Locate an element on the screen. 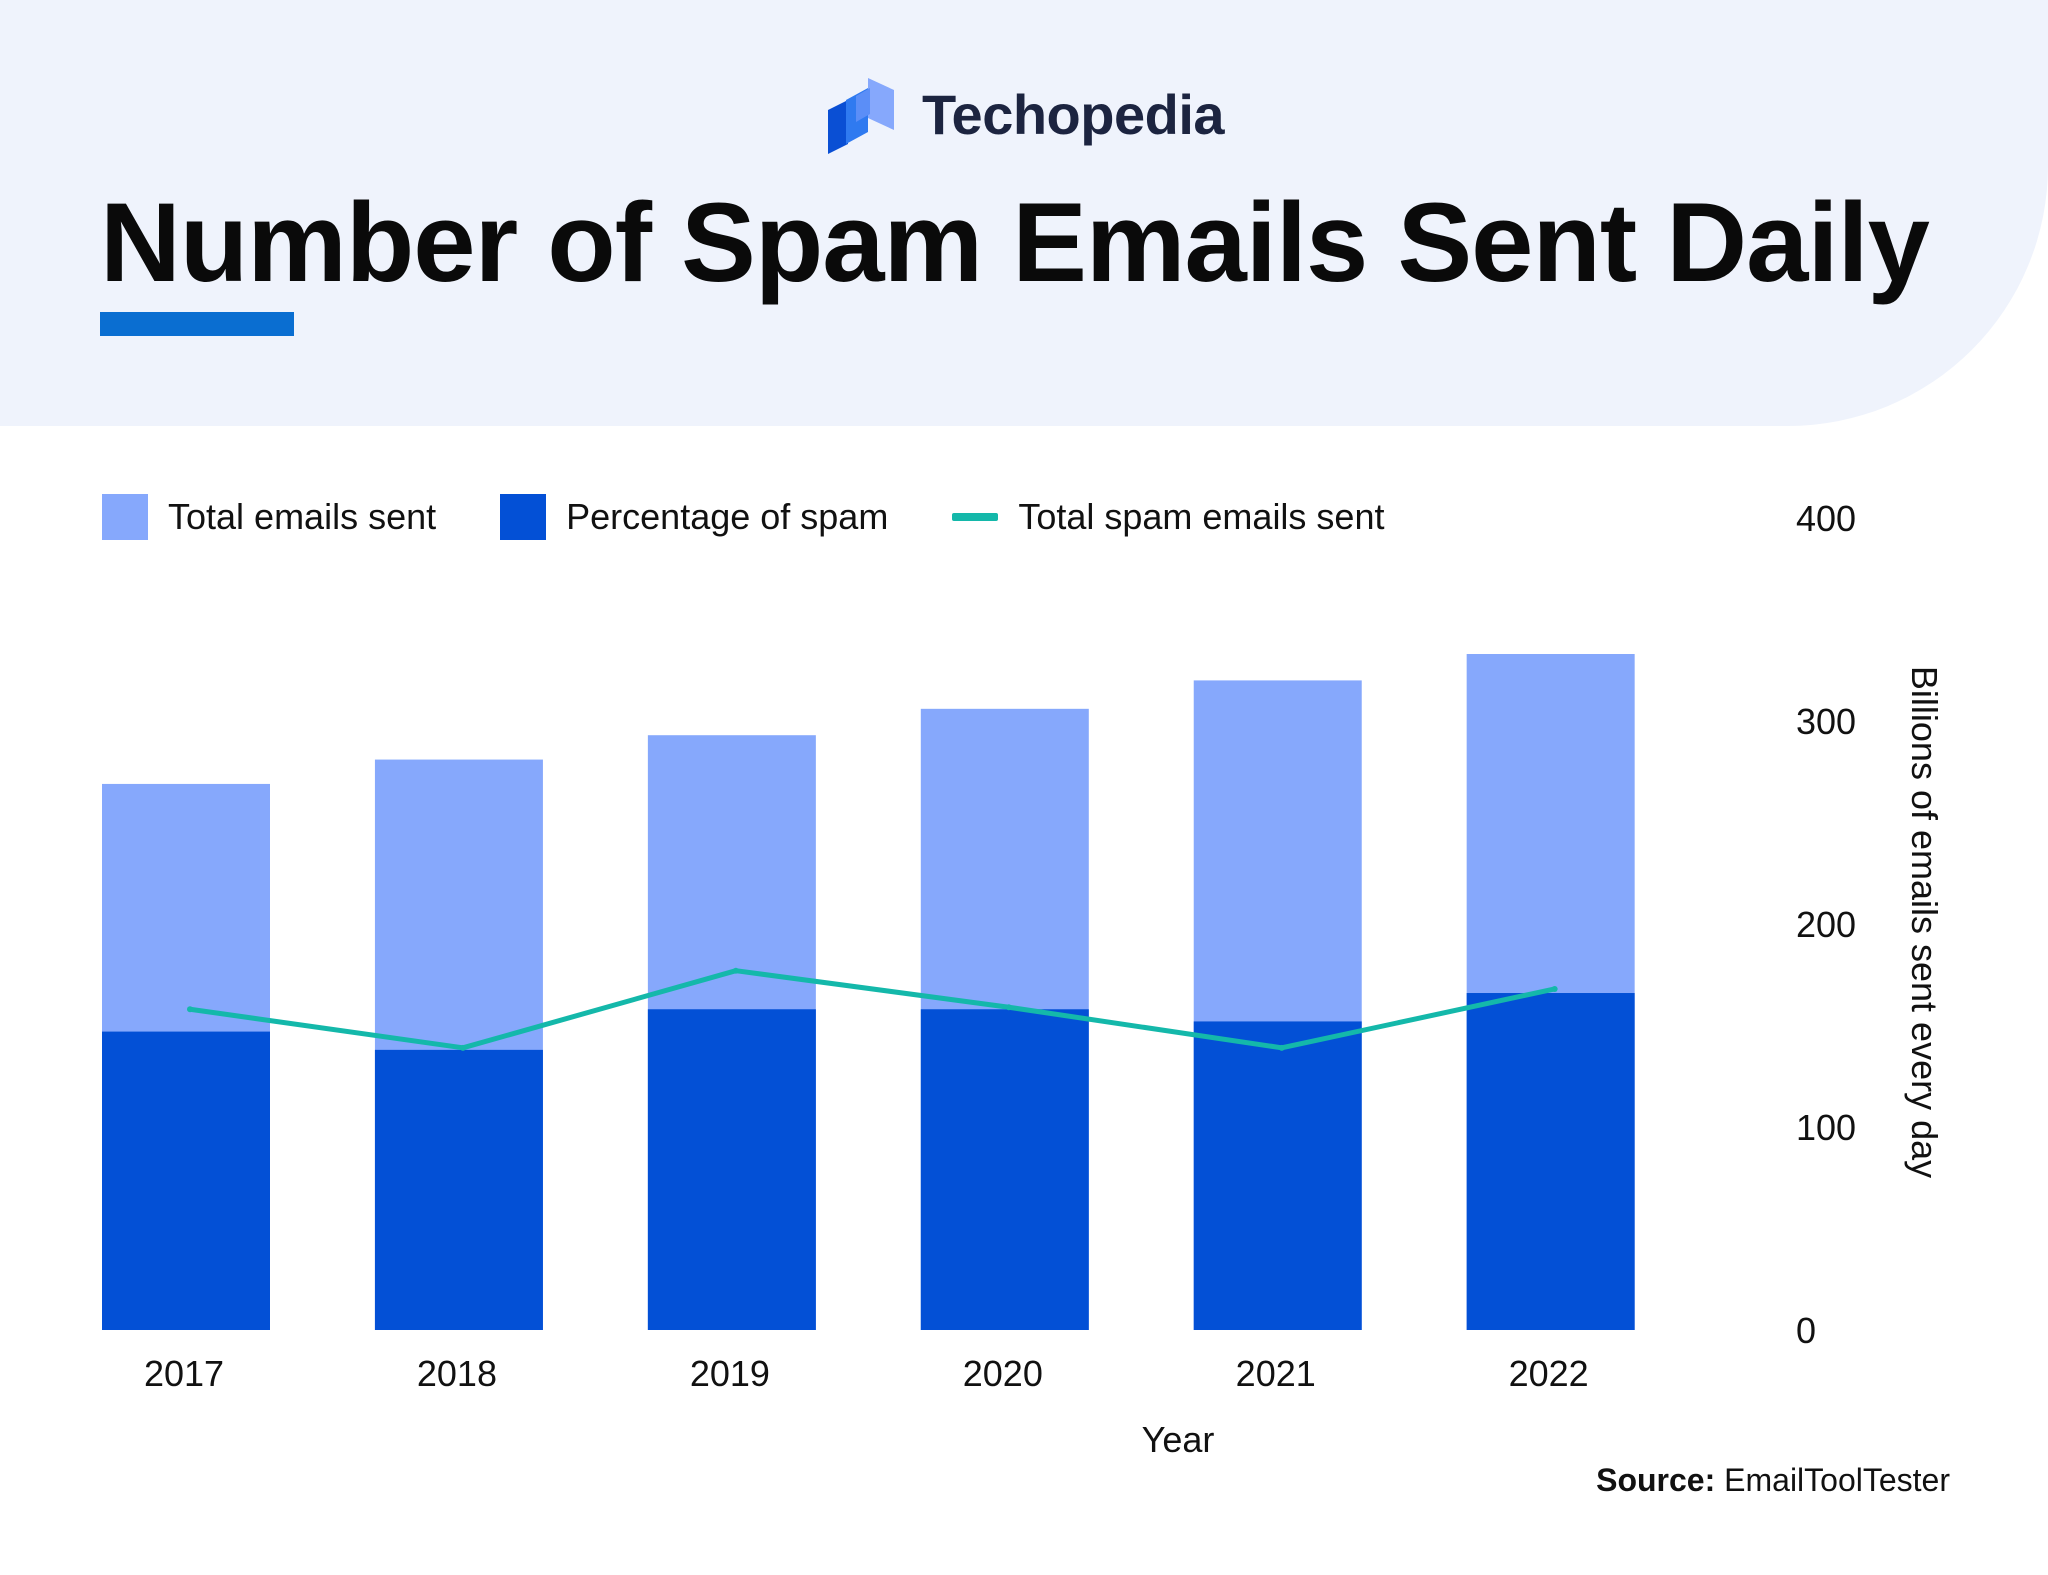  spam-total-point-2022 is located at coordinates (1554, 988).